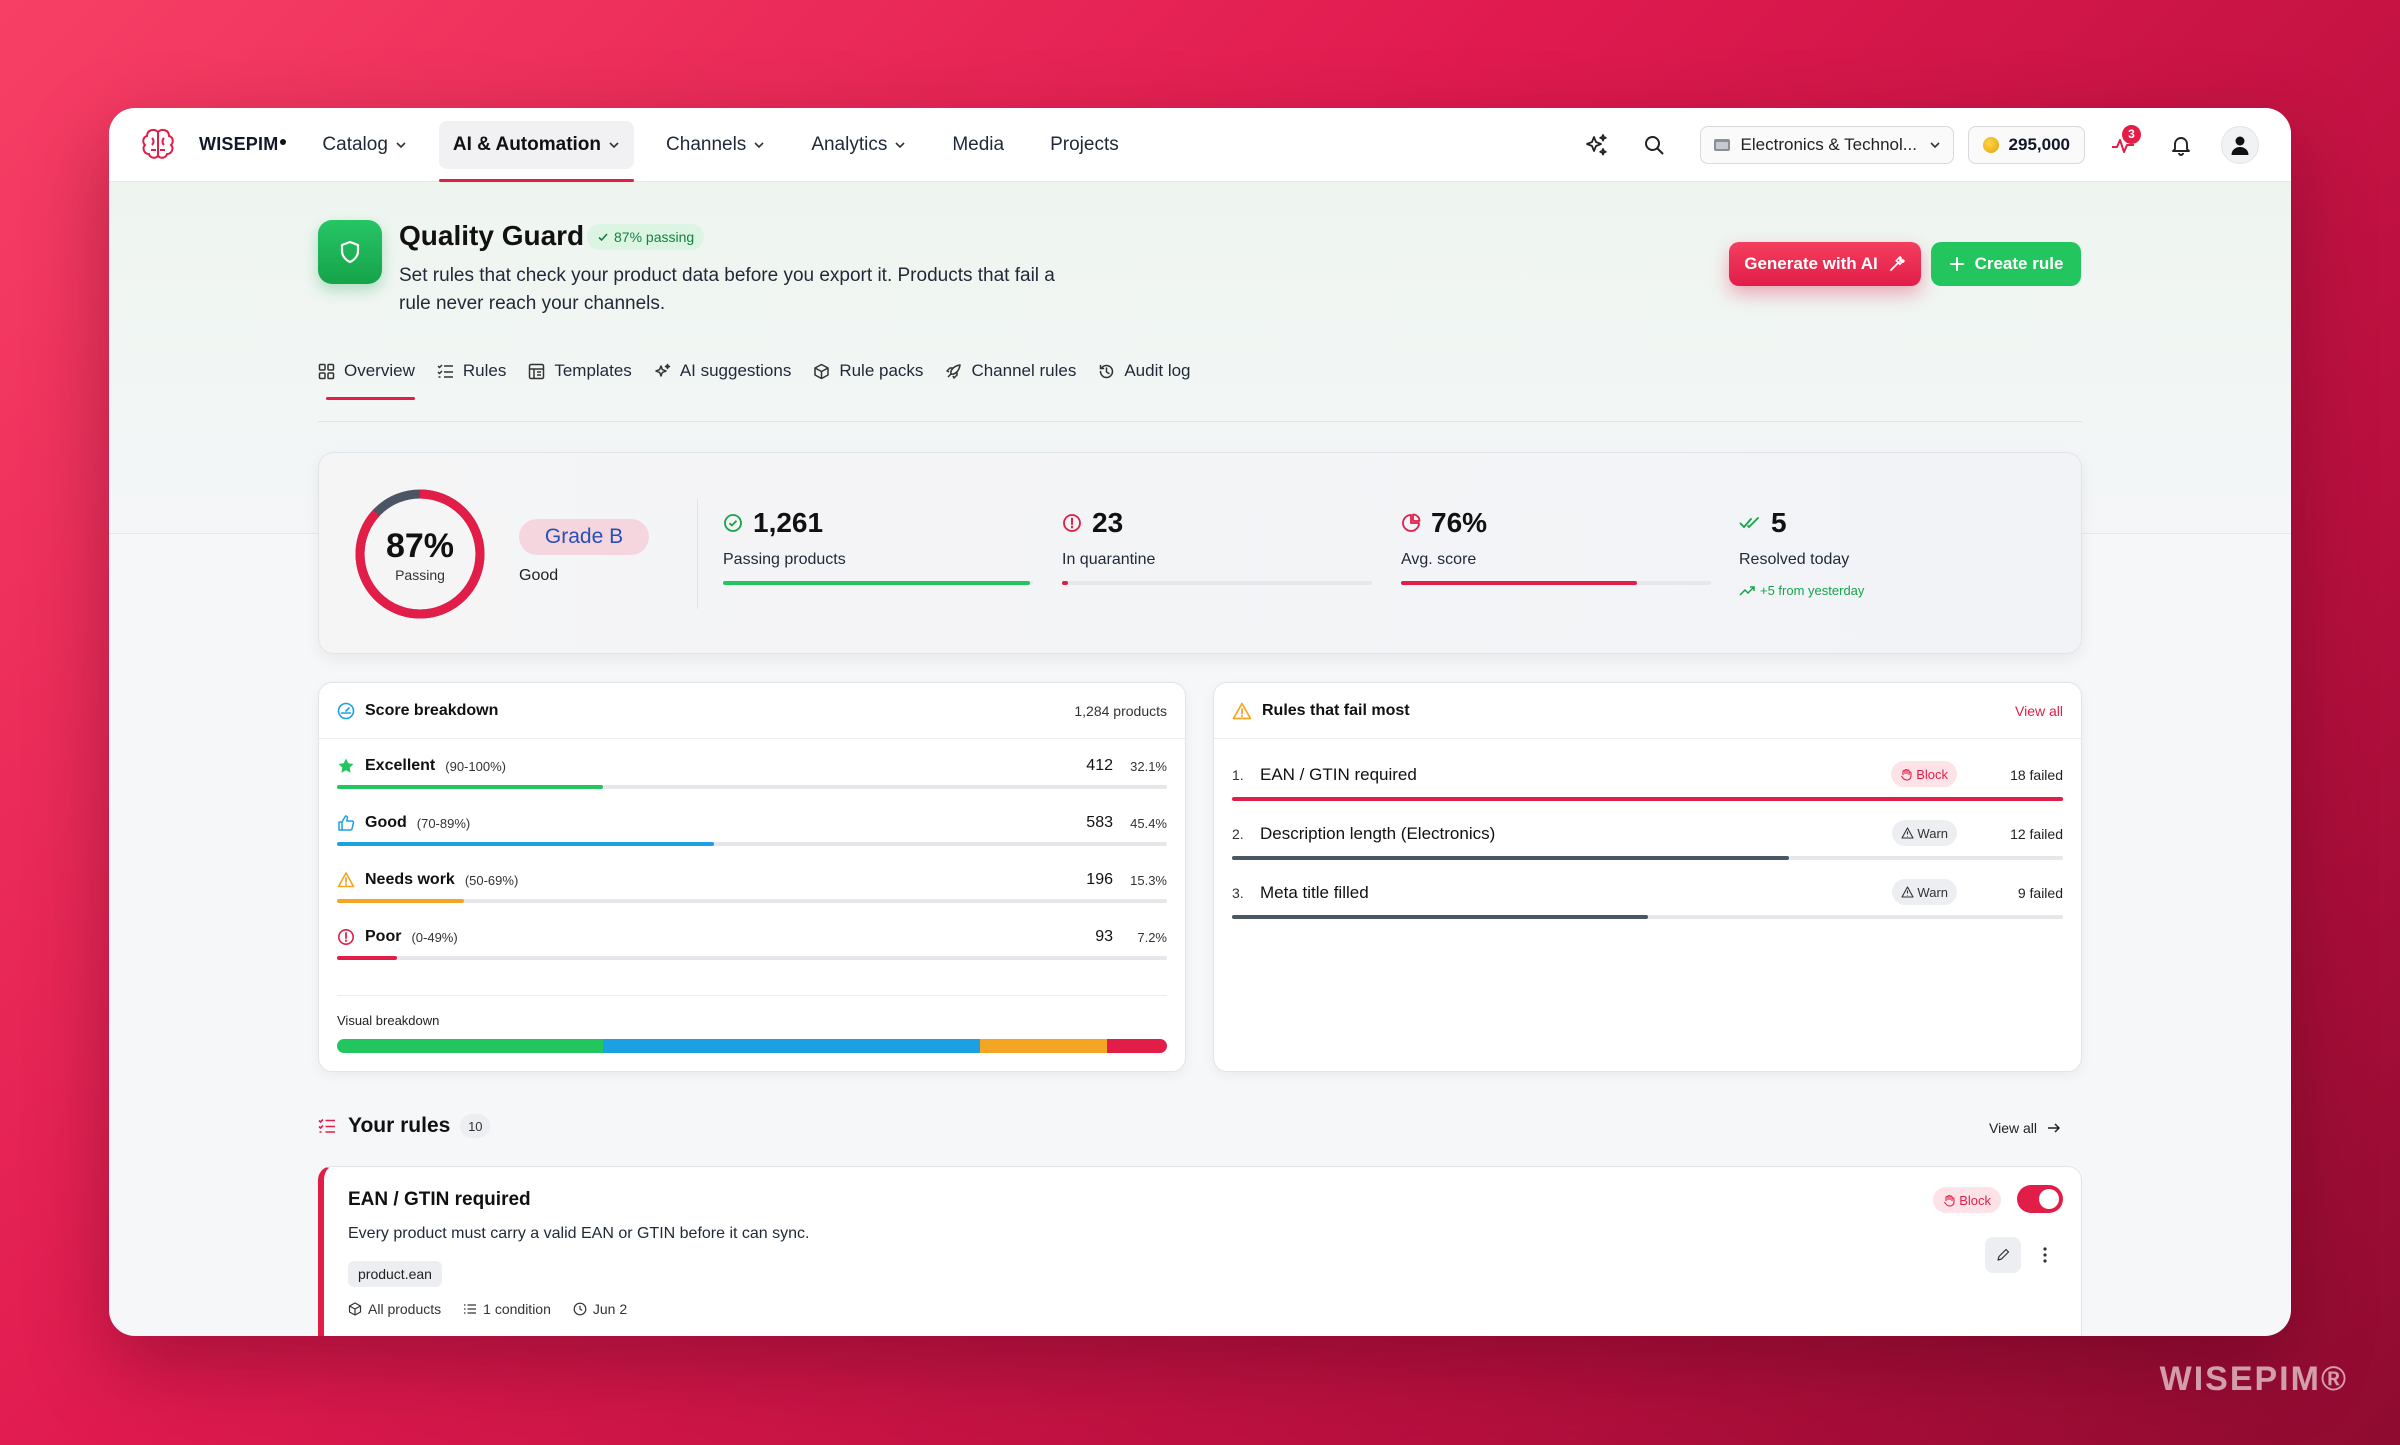  What do you see at coordinates (978, 145) in the screenshot?
I see `nav-media: Media` at bounding box center [978, 145].